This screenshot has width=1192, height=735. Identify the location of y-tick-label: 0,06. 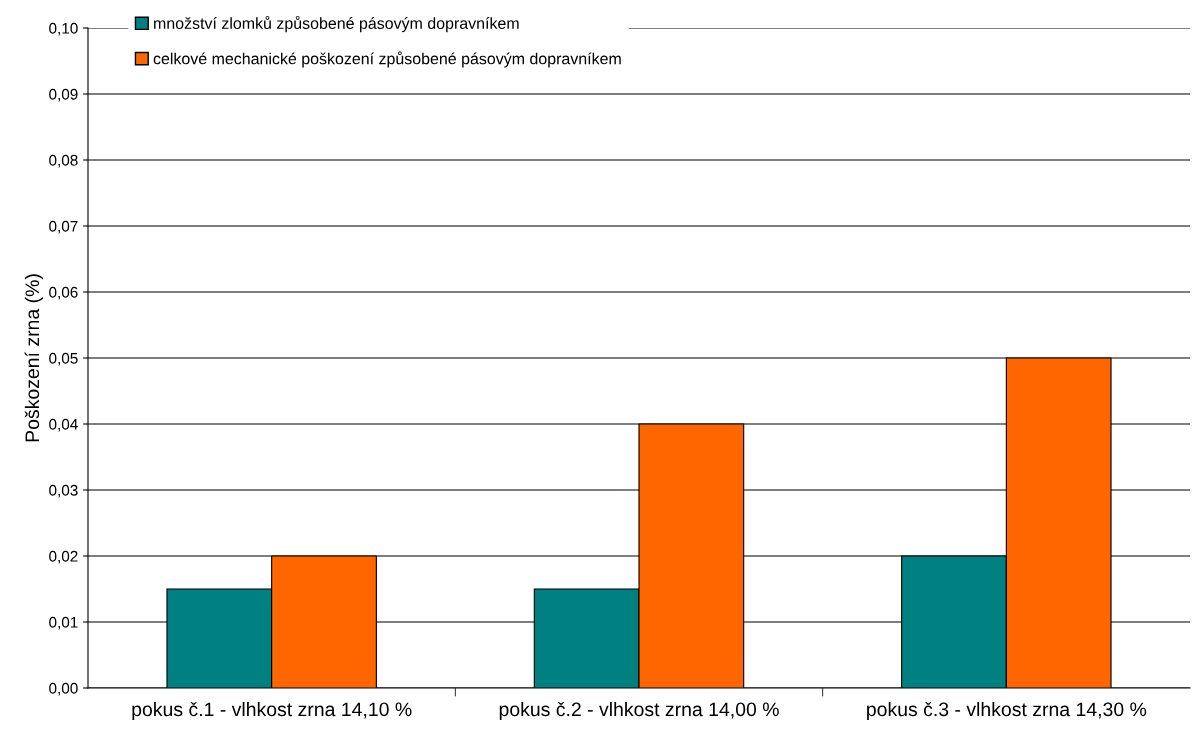
(63, 293).